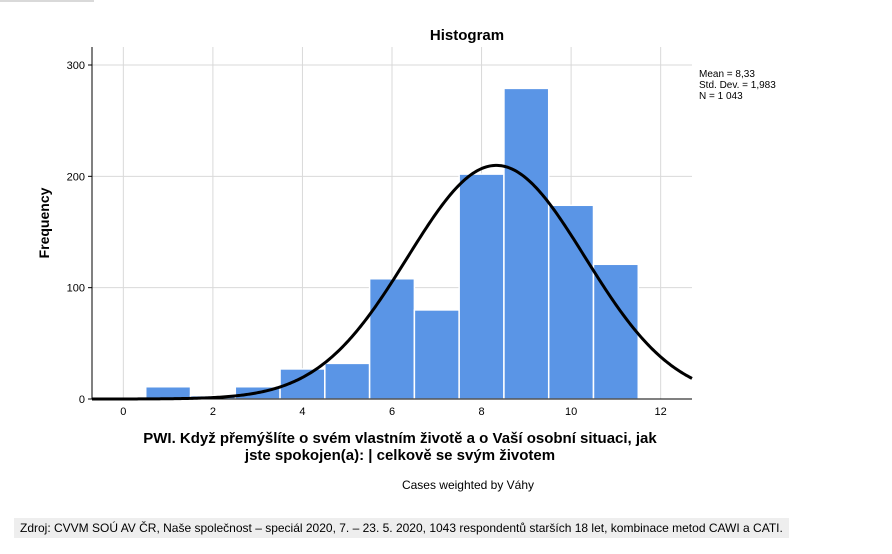 This screenshot has width=892, height=554. Describe the element at coordinates (721, 96) in the screenshot. I see `stats-line: N = 1 043` at that location.